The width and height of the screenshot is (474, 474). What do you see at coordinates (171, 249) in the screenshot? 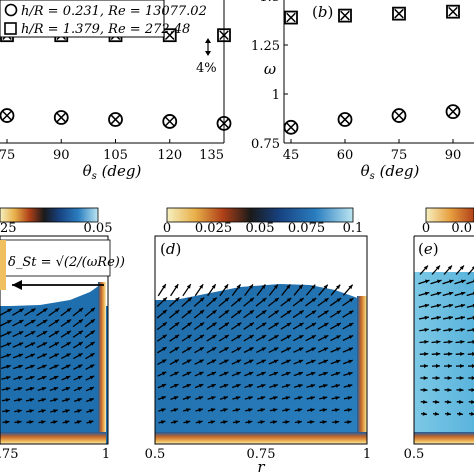
I see `panel-d-label-letter: d` at bounding box center [171, 249].